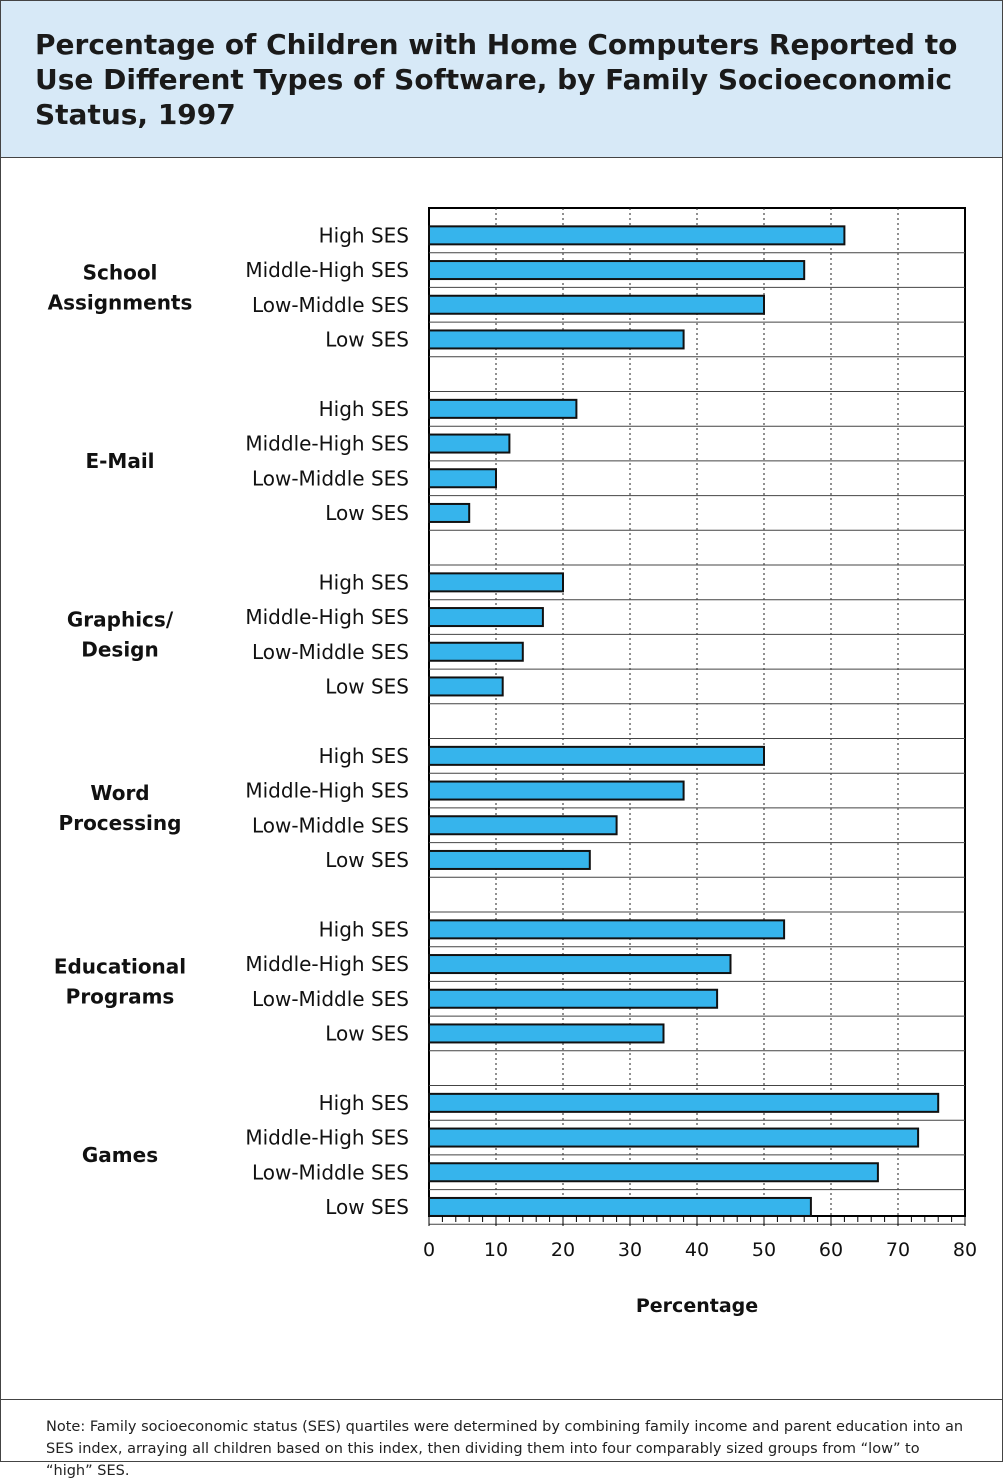  Describe the element at coordinates (120, 1155) in the screenshot. I see `category-label: Games` at that location.